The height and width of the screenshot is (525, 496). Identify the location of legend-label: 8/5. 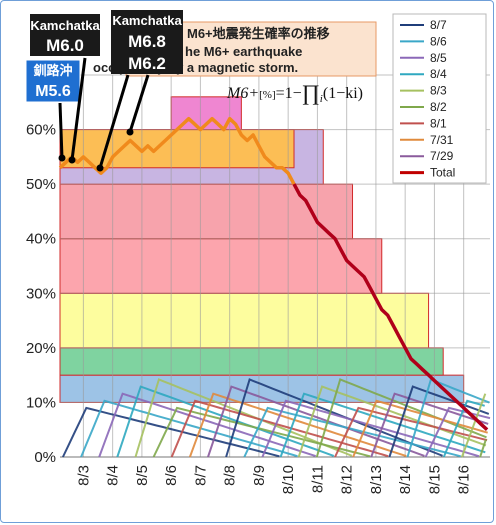
(438, 58).